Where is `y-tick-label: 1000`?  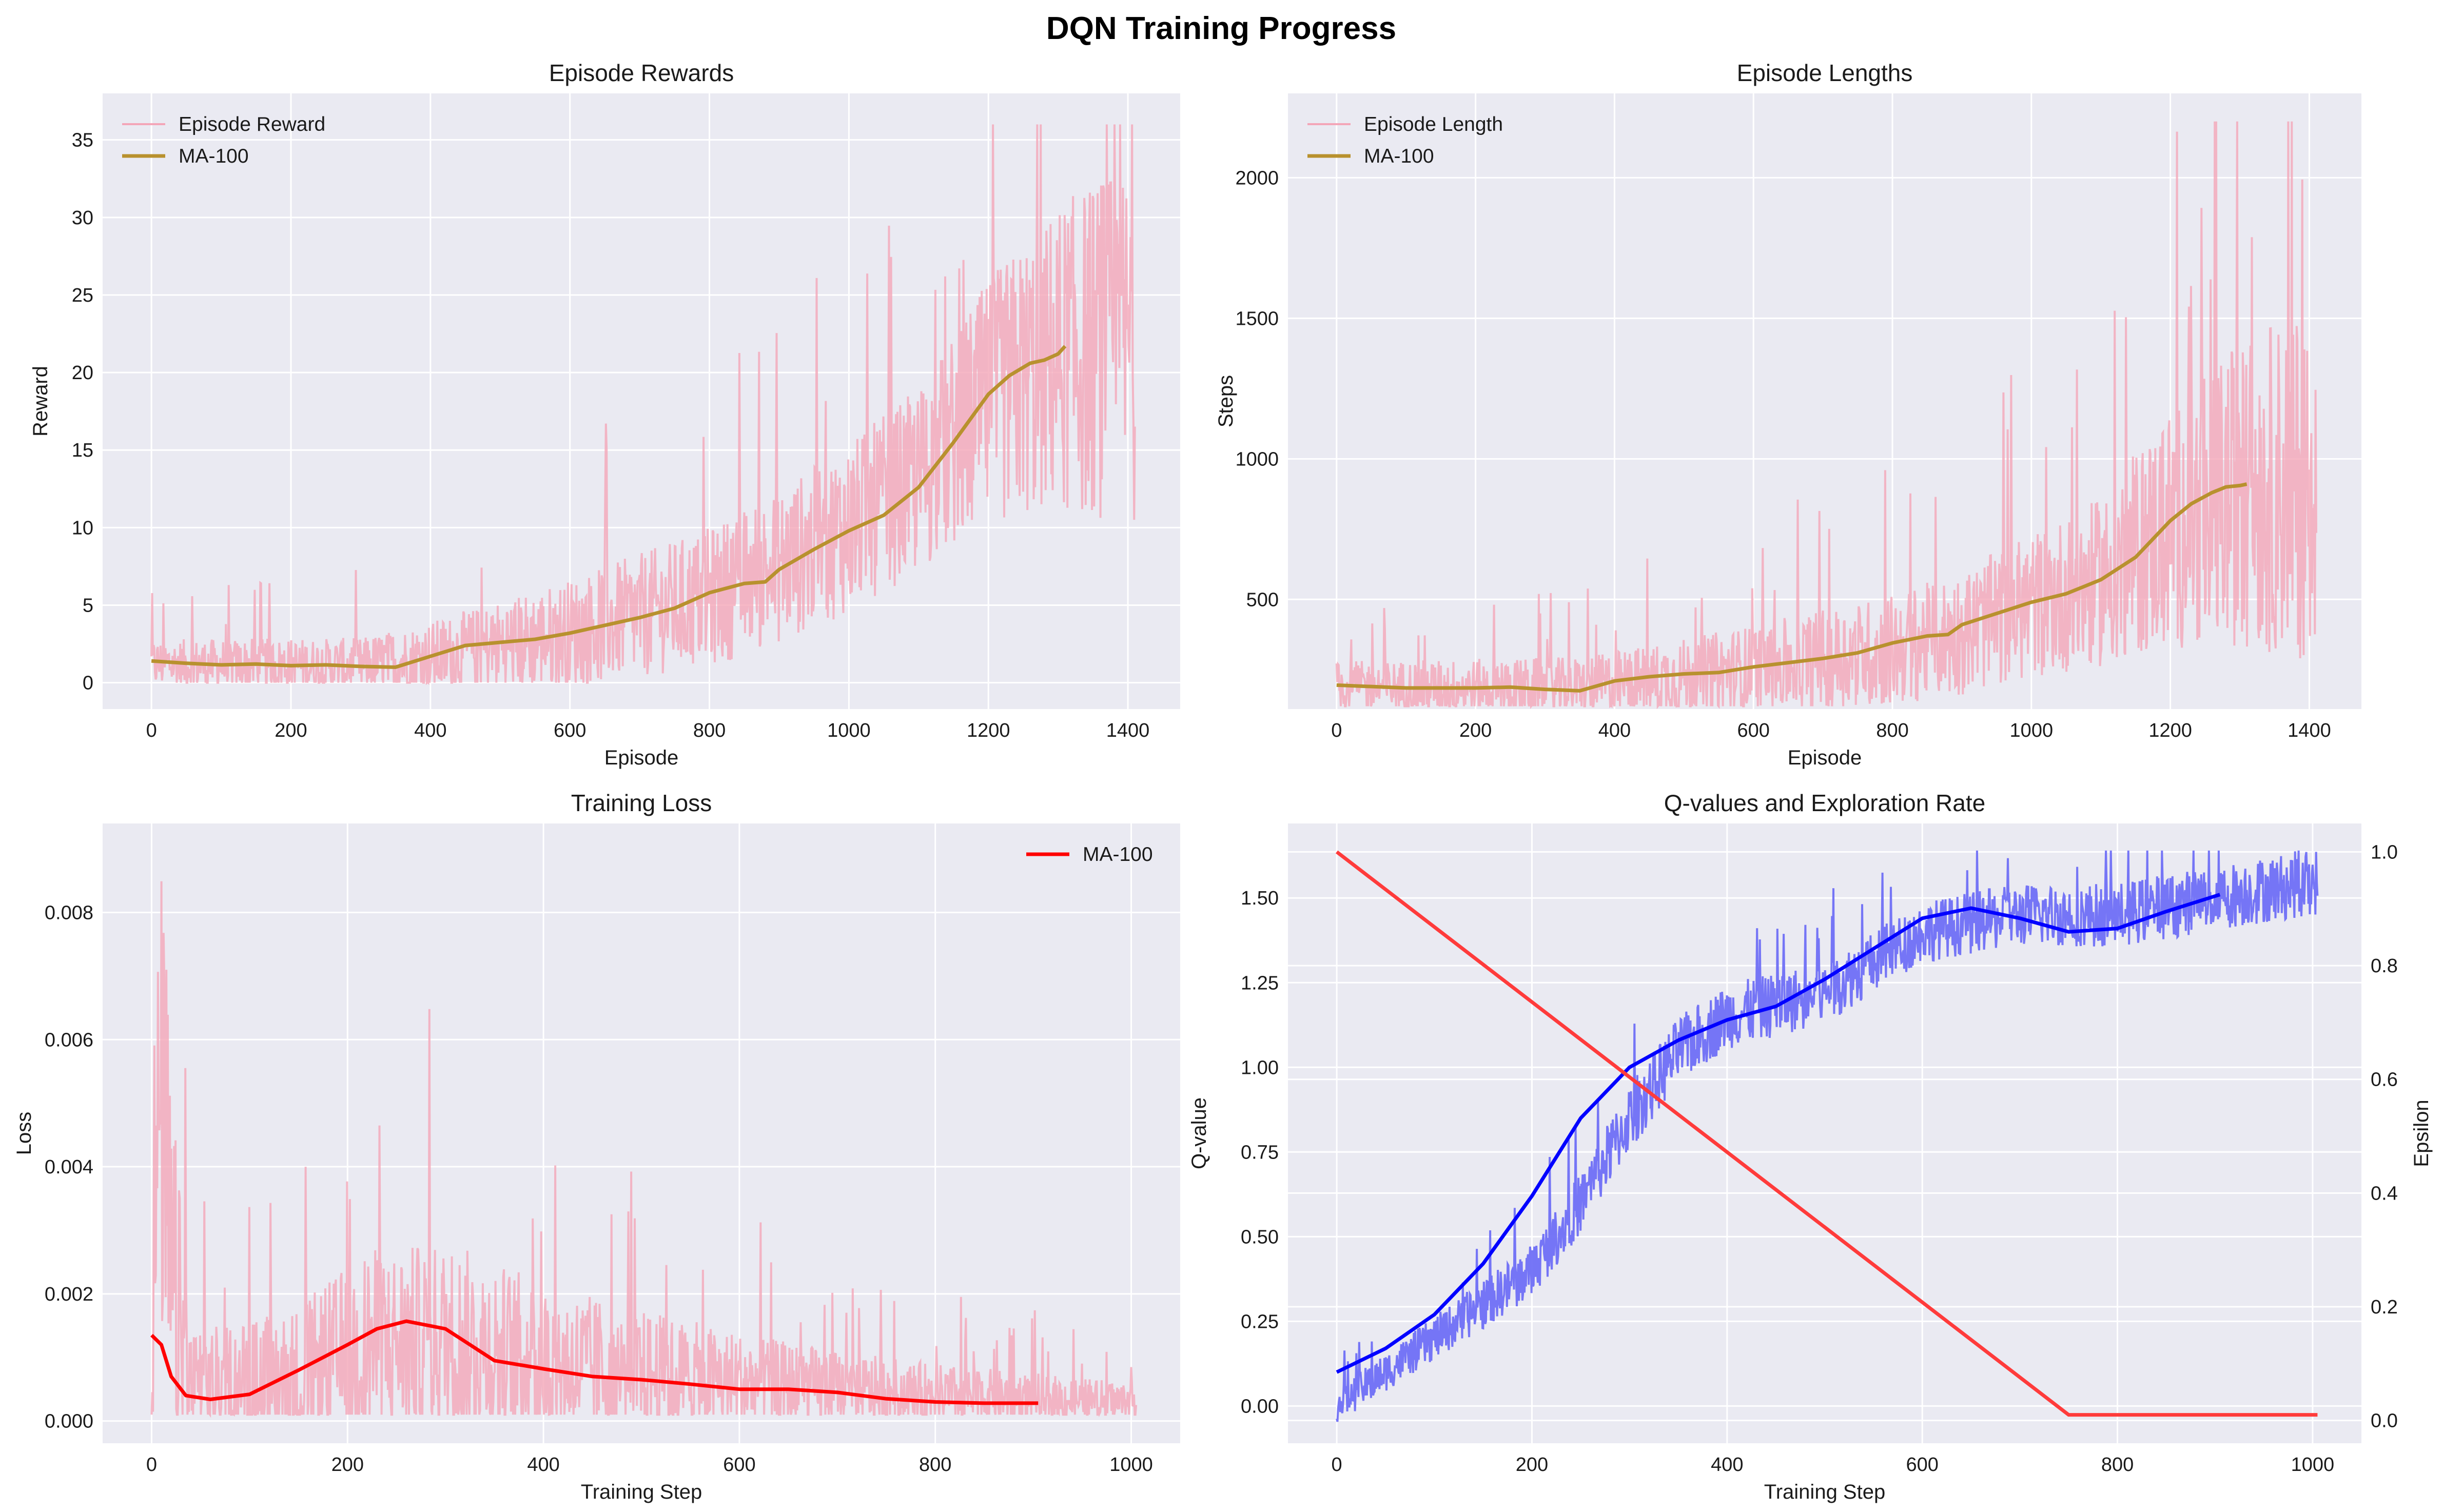 y-tick-label: 1000 is located at coordinates (1257, 459).